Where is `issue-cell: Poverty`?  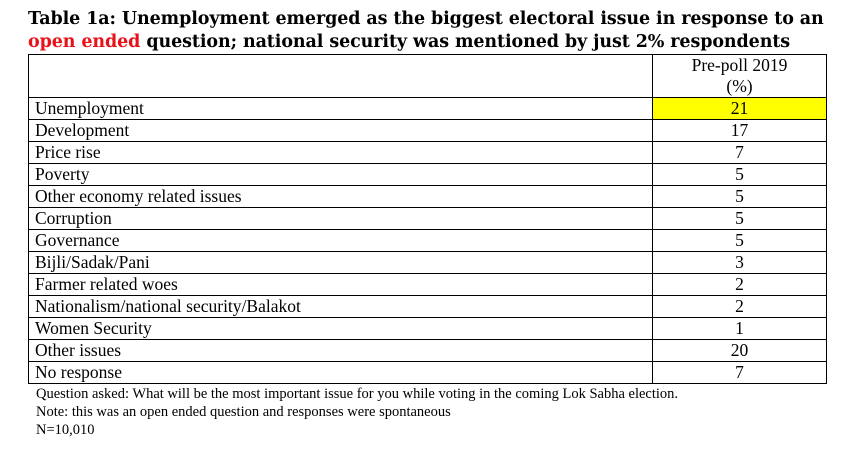 issue-cell: Poverty is located at coordinates (340, 174).